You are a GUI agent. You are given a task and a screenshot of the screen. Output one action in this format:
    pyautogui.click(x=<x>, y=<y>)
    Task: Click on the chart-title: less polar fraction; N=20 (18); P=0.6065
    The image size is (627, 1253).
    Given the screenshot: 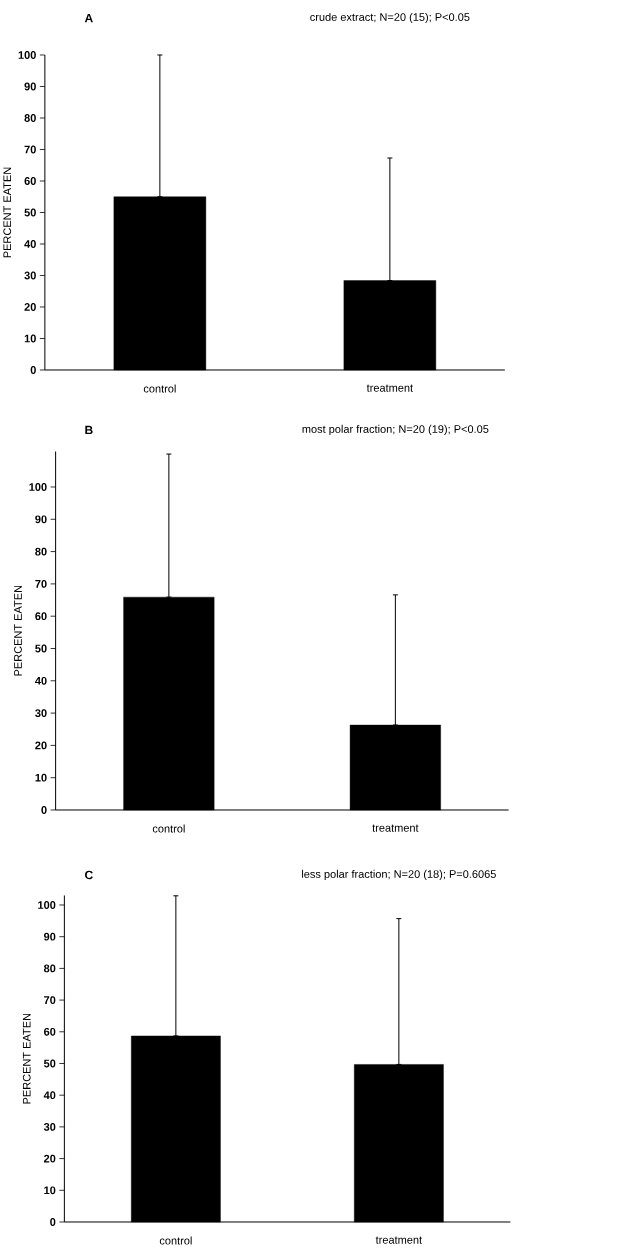 What is the action you would take?
    pyautogui.click(x=399, y=875)
    